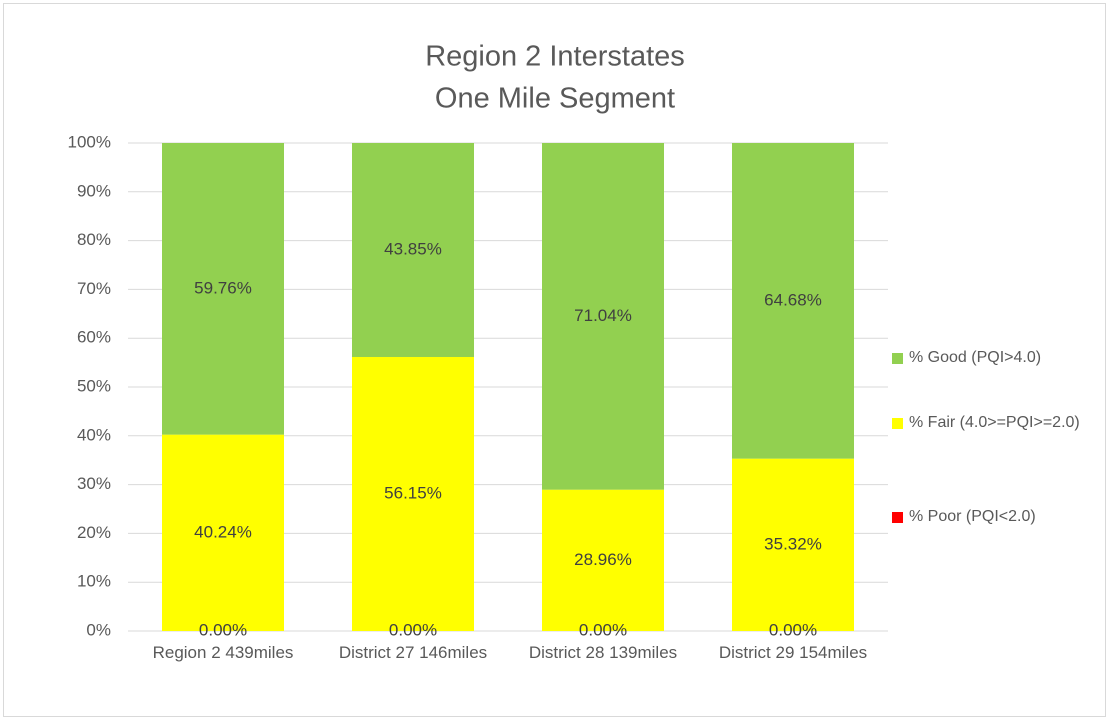  I want to click on y-tick-label: 20%, so click(94, 532).